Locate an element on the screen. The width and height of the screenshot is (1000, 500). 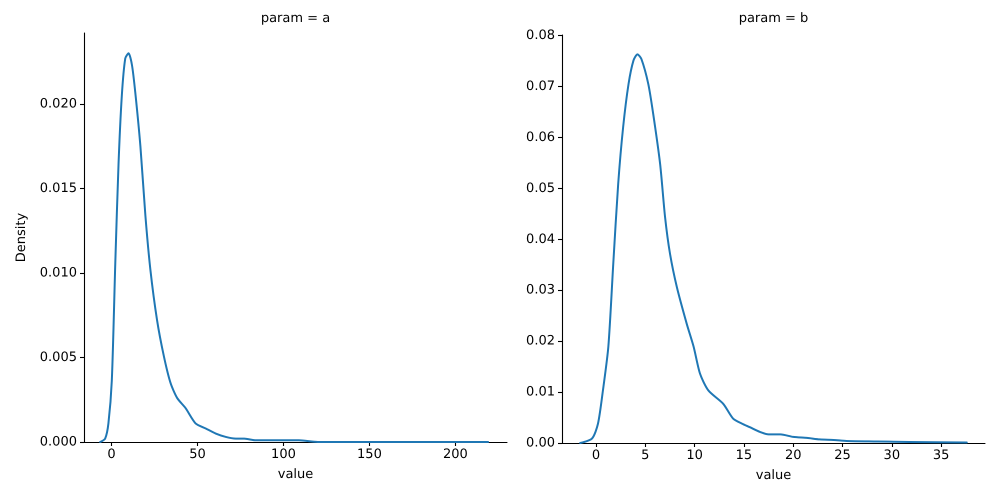
y-tick-label: 0.00 is located at coordinates (540, 443).